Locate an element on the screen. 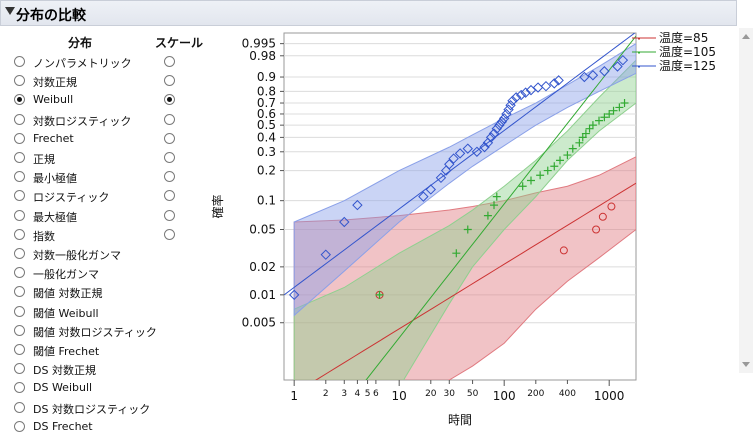 Image resolution: width=753 pixels, height=436 pixels. x-tick-label: 30 is located at coordinates (450, 394).